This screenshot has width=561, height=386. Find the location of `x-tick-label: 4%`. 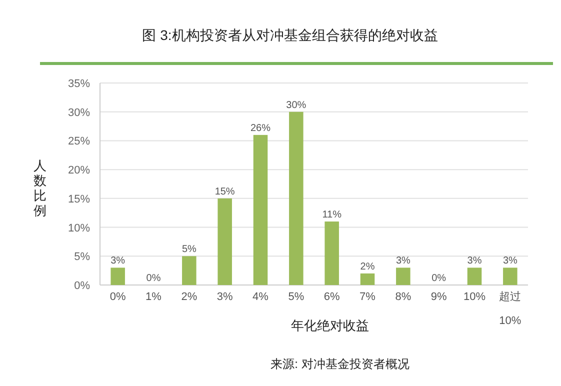

x-tick-label: 4% is located at coordinates (260, 297).